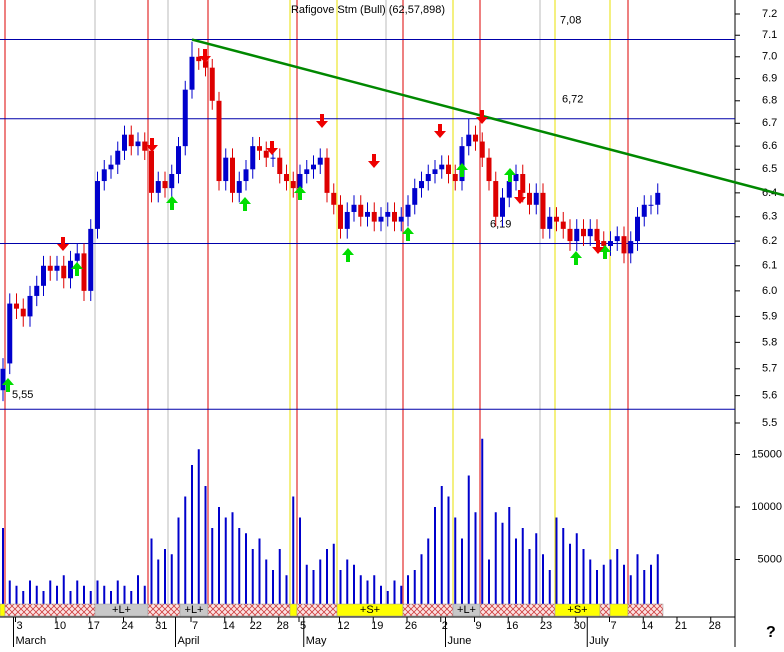 Image resolution: width=784 pixels, height=652 pixels. What do you see at coordinates (769, 79) in the screenshot?
I see `y-tick-label: 6.9` at bounding box center [769, 79].